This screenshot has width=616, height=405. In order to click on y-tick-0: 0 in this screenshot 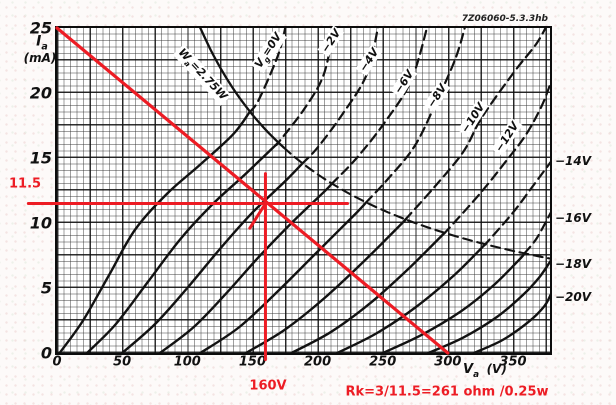, I will do `click(46, 353)`.